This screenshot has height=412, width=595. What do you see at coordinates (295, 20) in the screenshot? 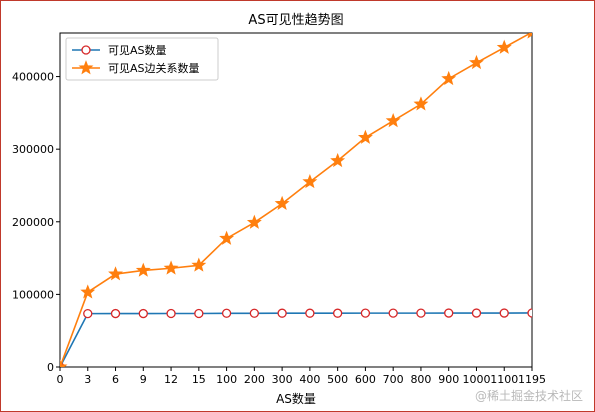
I see `chart-title: AS可见性趋势图` at bounding box center [295, 20].